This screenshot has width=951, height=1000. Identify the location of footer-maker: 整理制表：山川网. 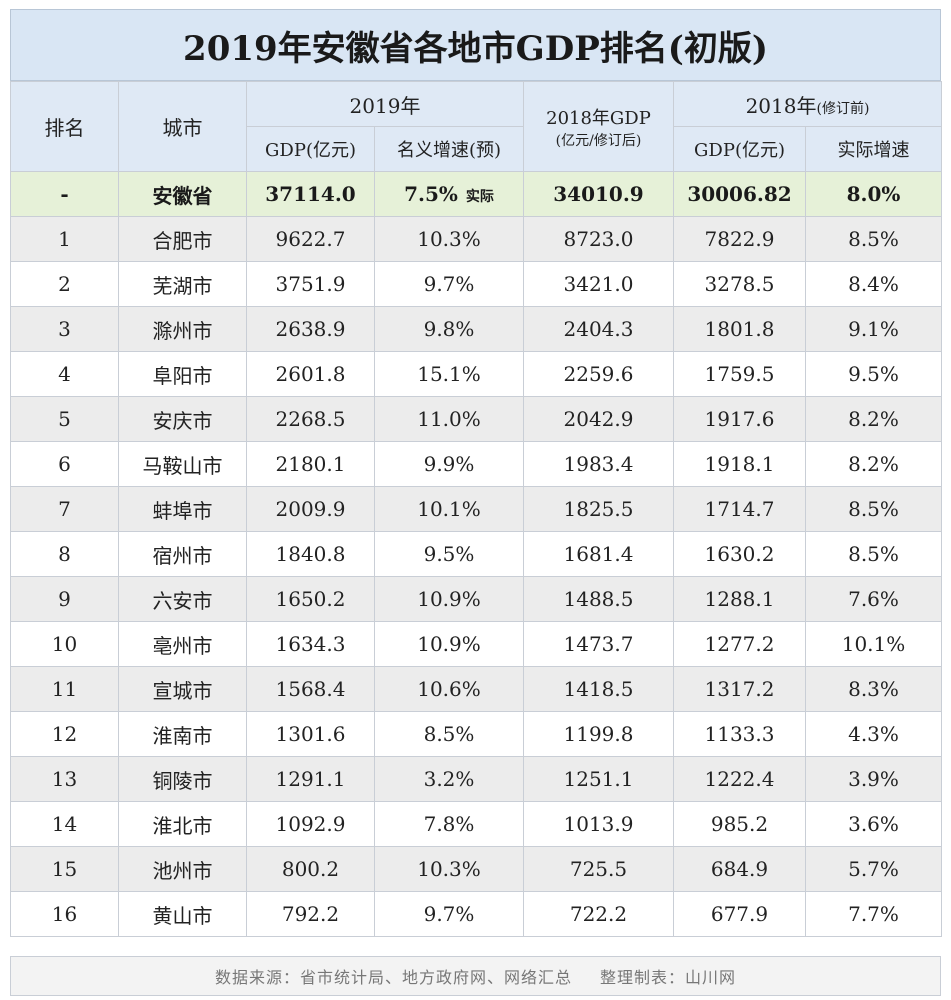
(668, 977).